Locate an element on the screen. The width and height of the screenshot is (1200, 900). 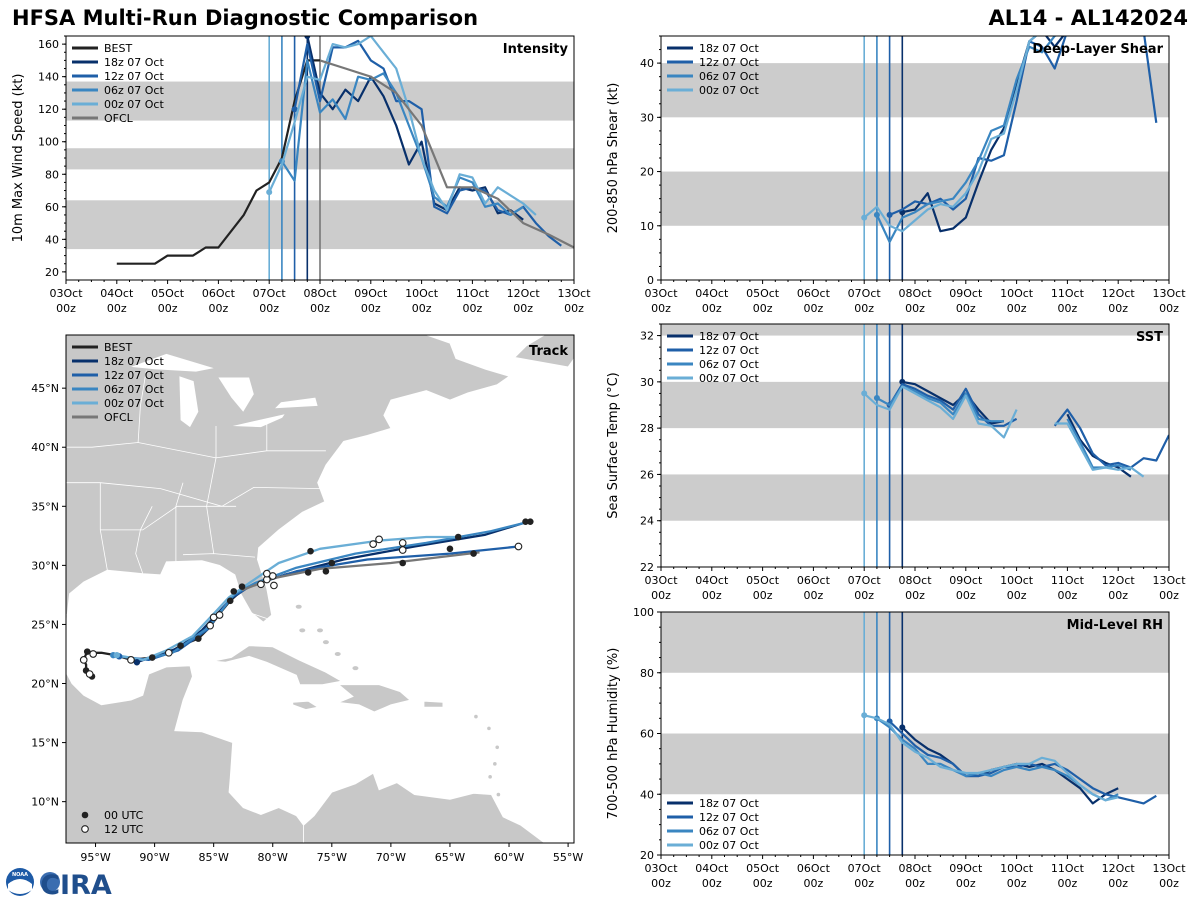
x-tick-day-label: 08Oct is located at coordinates (915, 580).